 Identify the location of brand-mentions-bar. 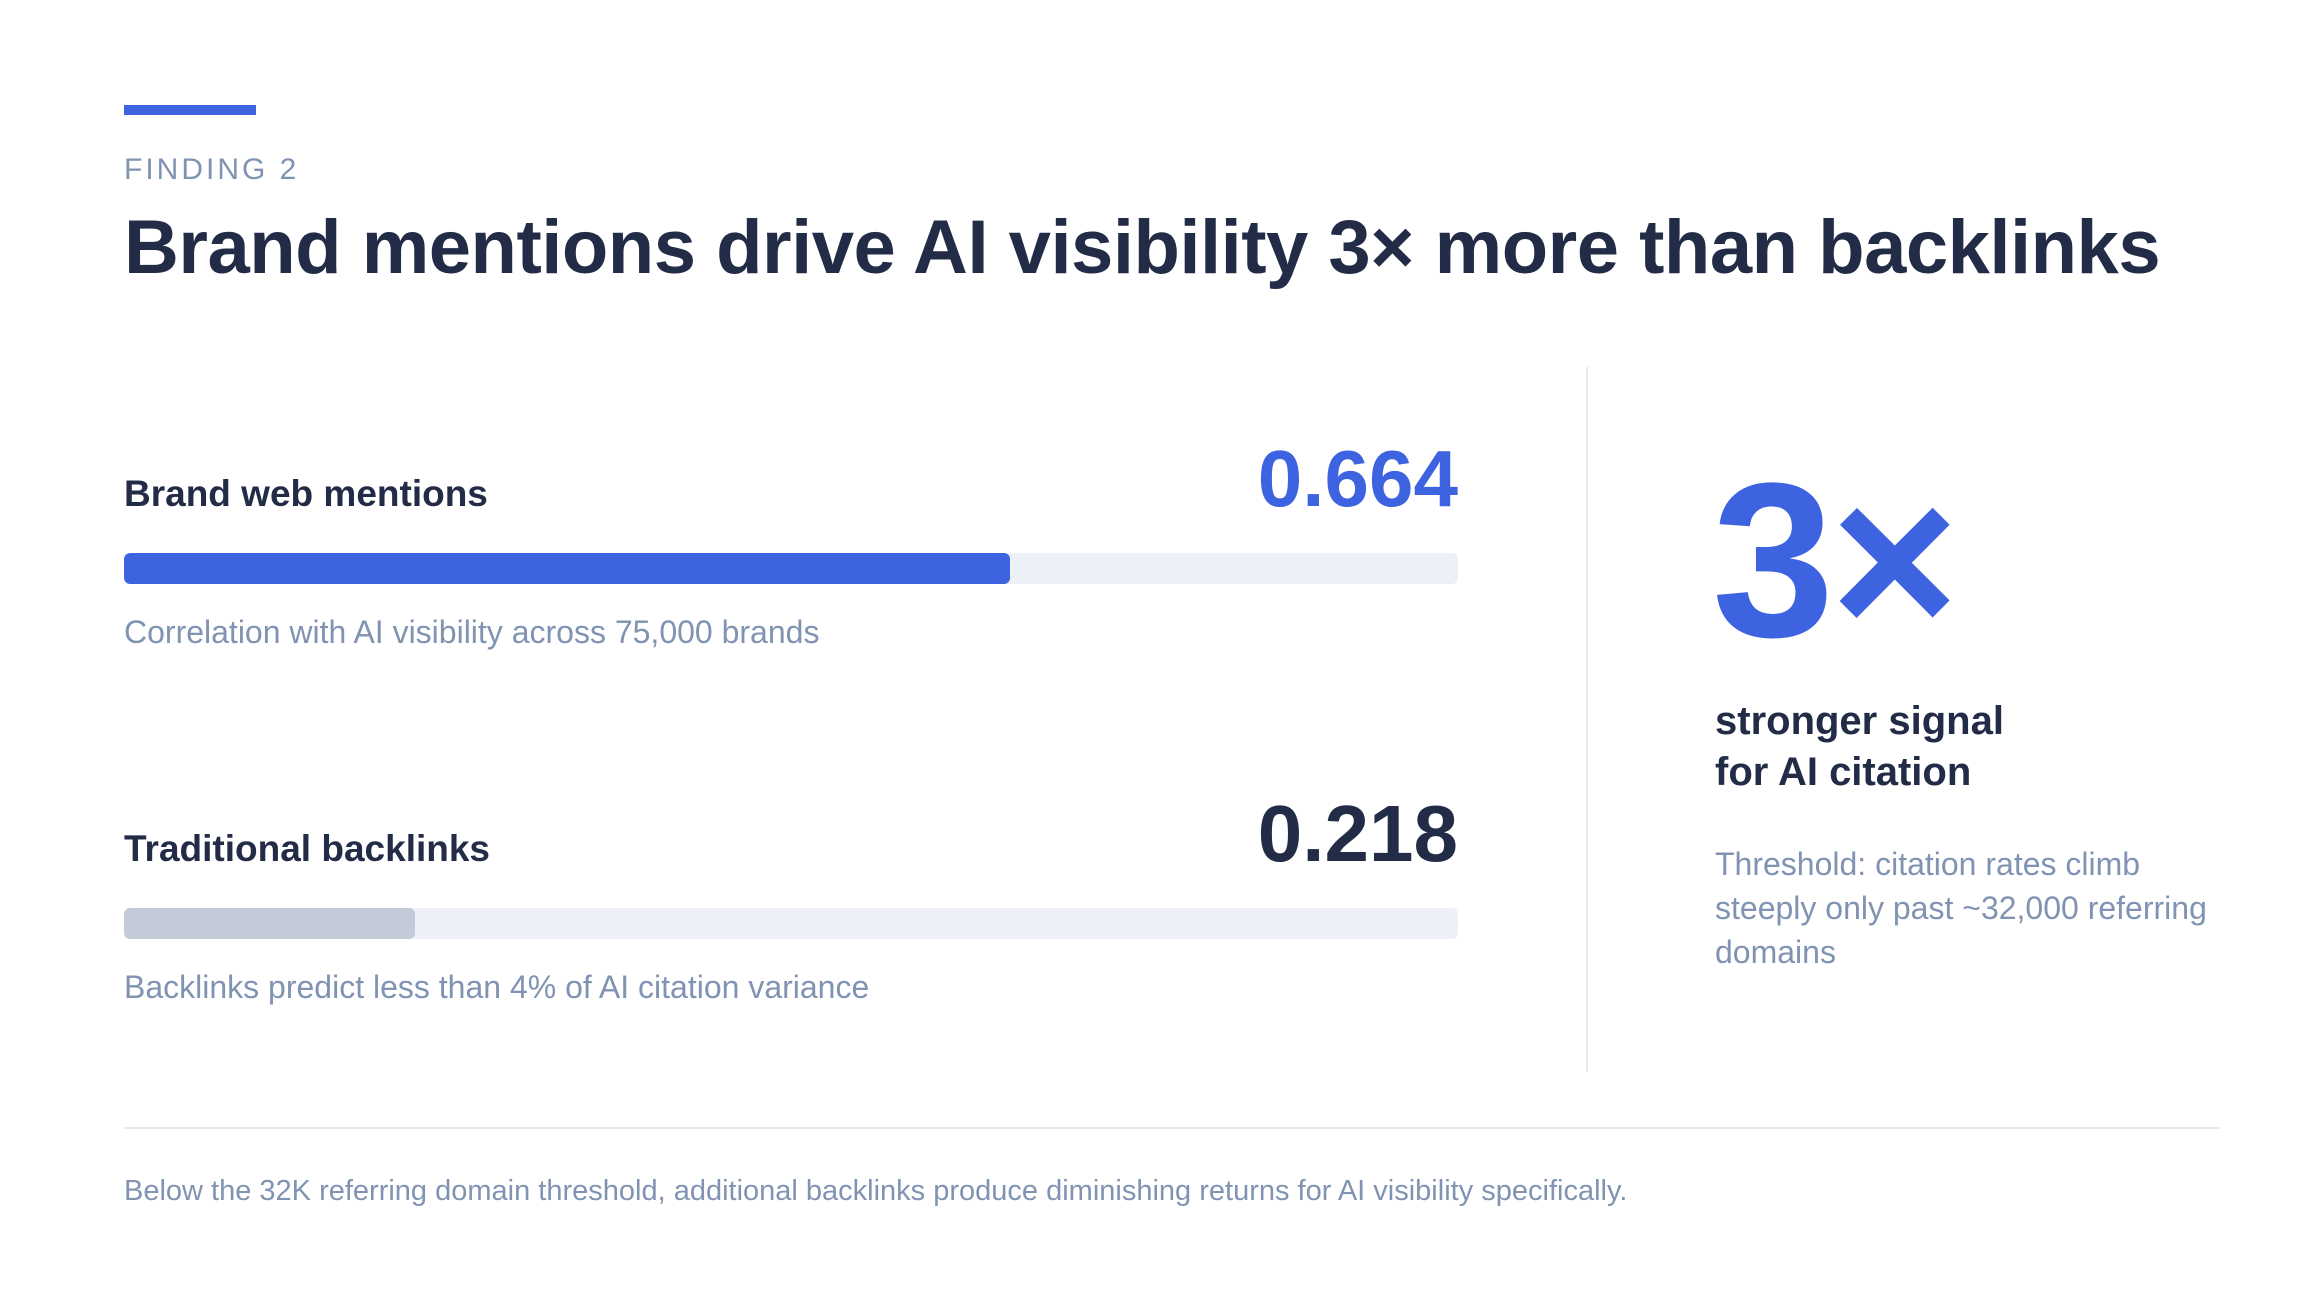
(567, 568).